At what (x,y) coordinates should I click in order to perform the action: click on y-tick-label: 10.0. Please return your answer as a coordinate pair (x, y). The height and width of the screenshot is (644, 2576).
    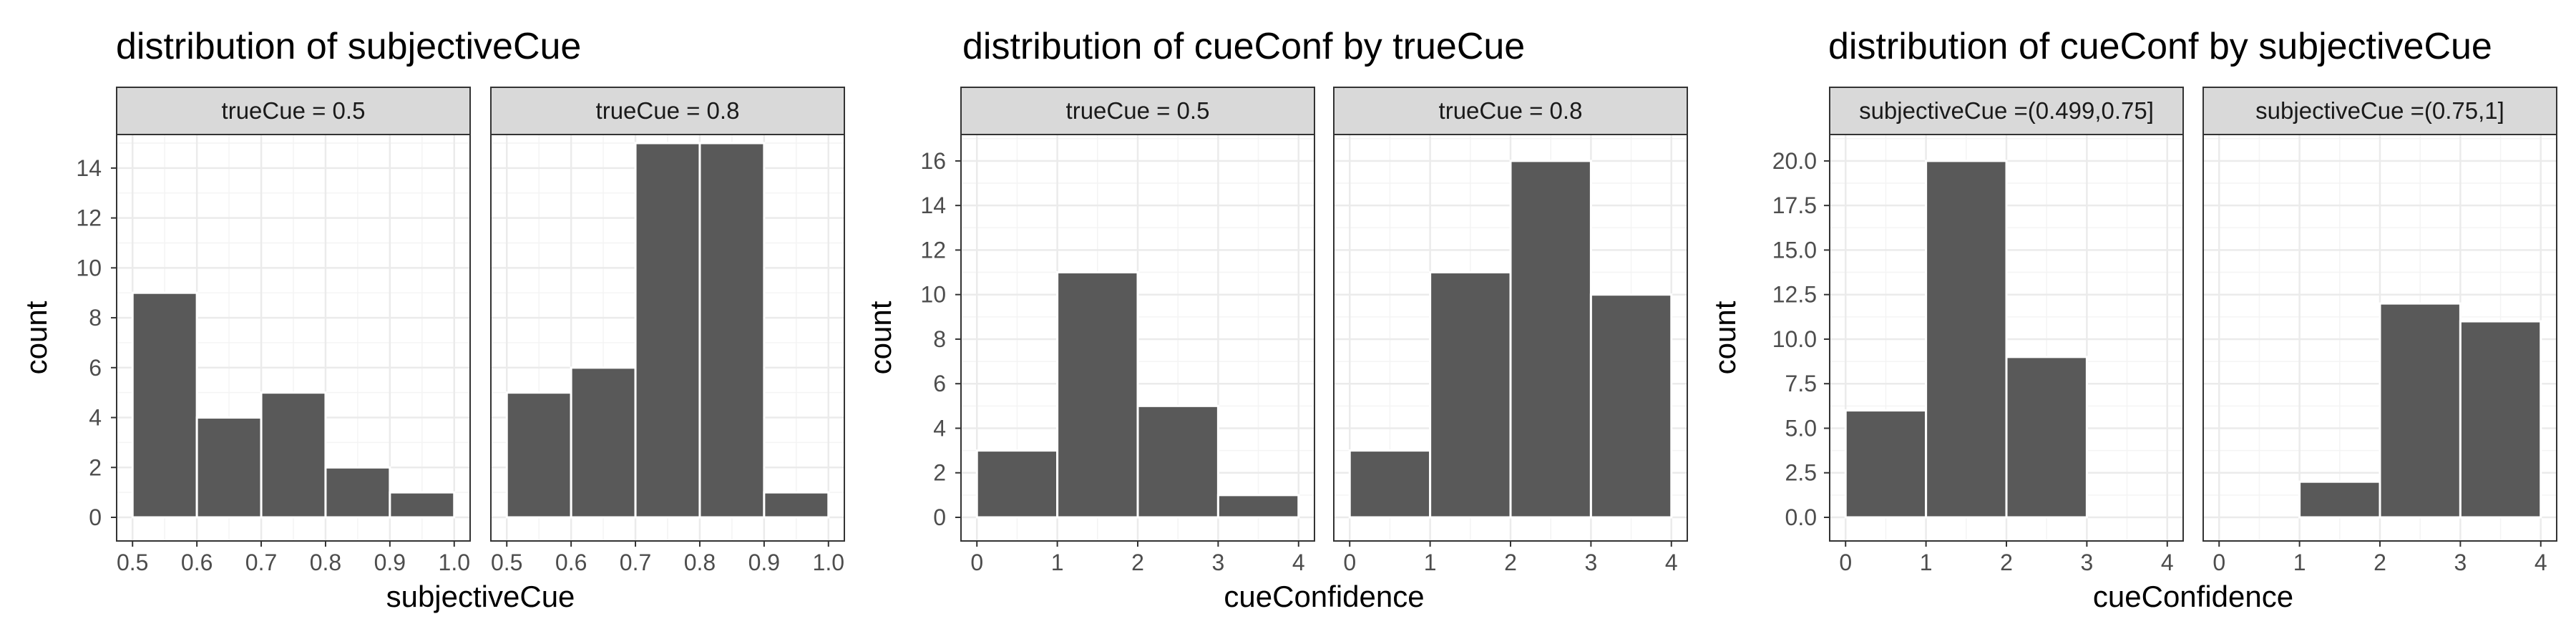
    Looking at the image, I should click on (1794, 339).